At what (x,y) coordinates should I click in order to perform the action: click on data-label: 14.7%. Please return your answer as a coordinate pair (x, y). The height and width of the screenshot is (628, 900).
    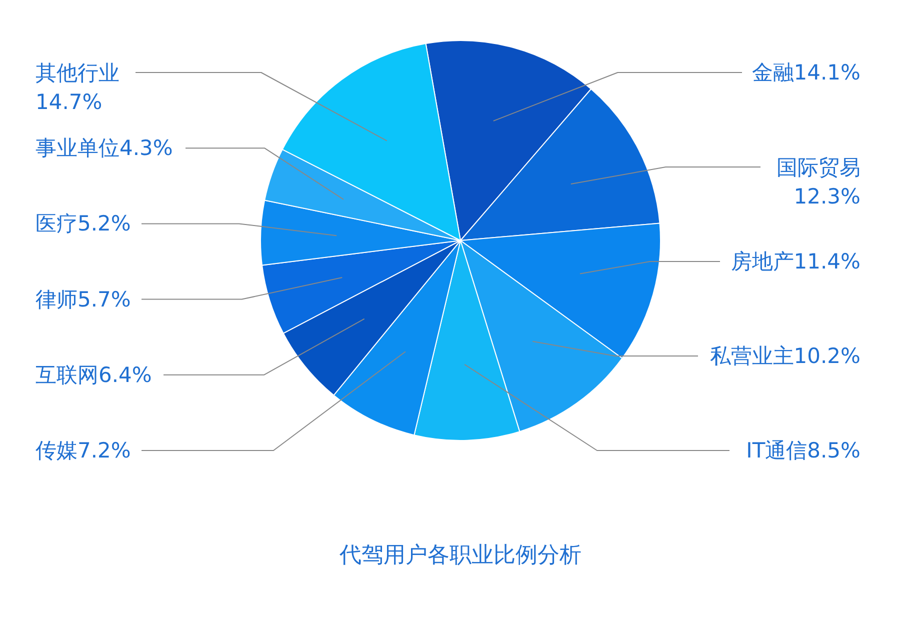
    Looking at the image, I should click on (69, 102).